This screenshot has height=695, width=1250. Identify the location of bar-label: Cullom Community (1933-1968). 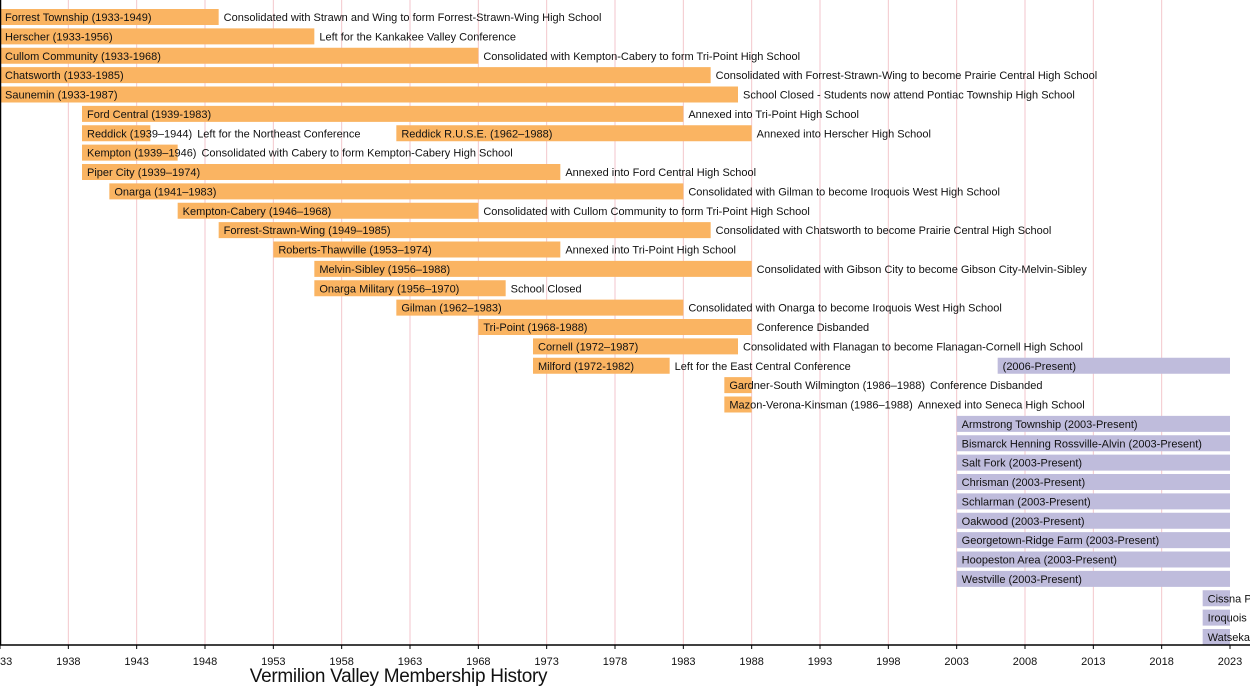
(83, 57).